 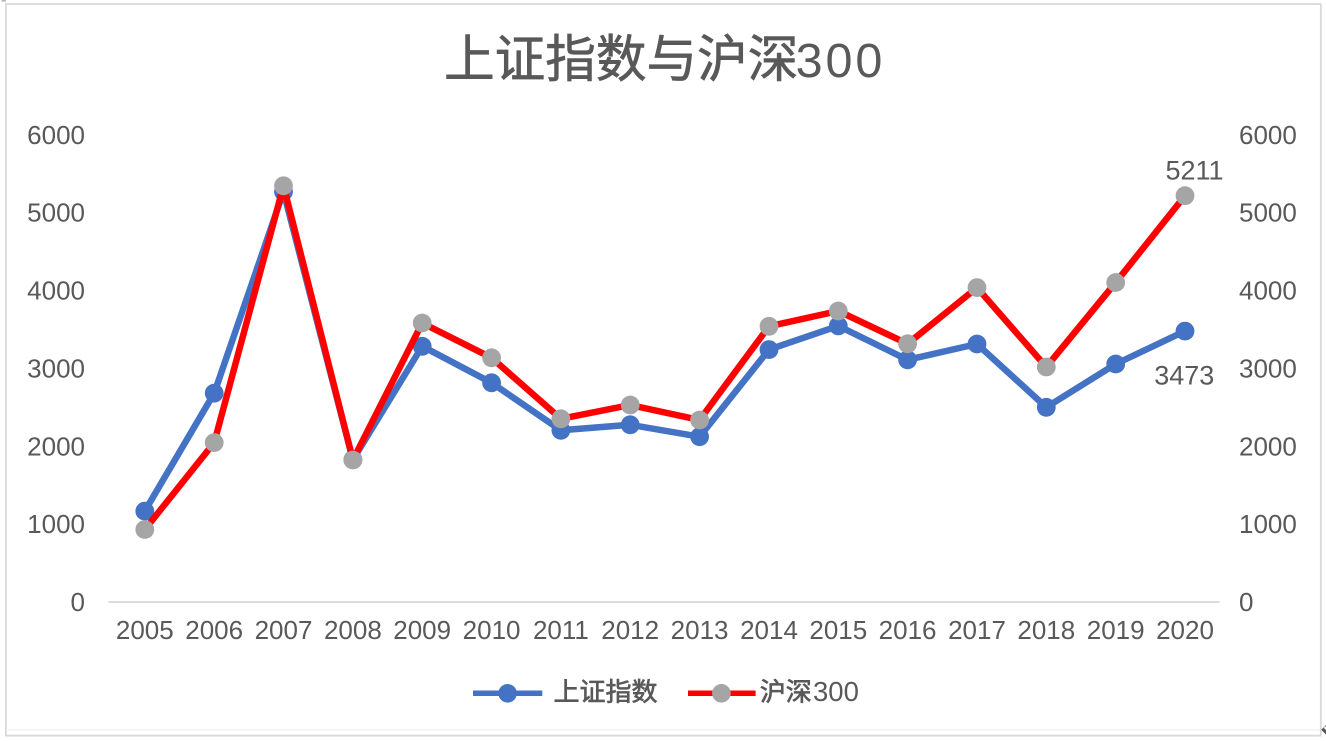 What do you see at coordinates (1046, 630) in the screenshot?
I see `svg-text: 2018` at bounding box center [1046, 630].